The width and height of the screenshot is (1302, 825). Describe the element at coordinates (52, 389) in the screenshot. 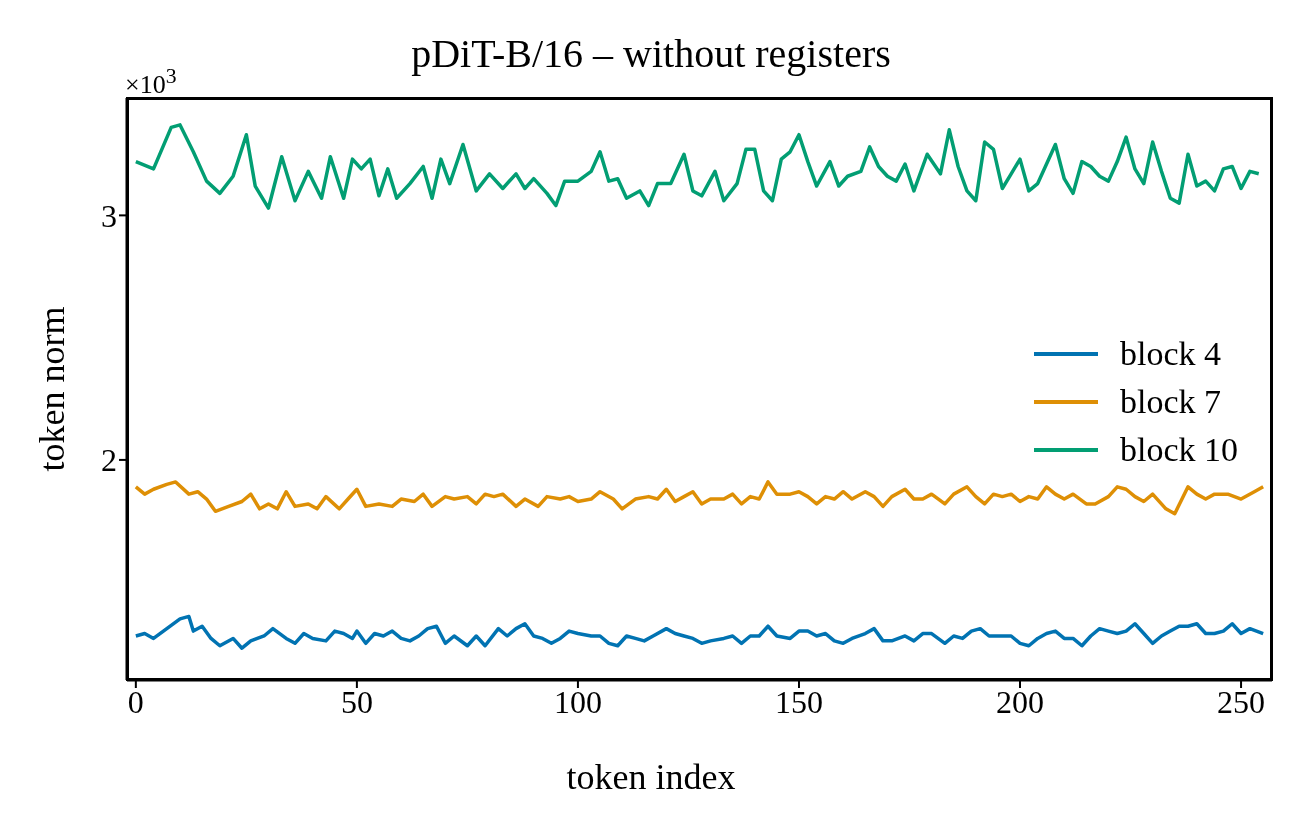

I see `y-axis-title: token norm` at that location.